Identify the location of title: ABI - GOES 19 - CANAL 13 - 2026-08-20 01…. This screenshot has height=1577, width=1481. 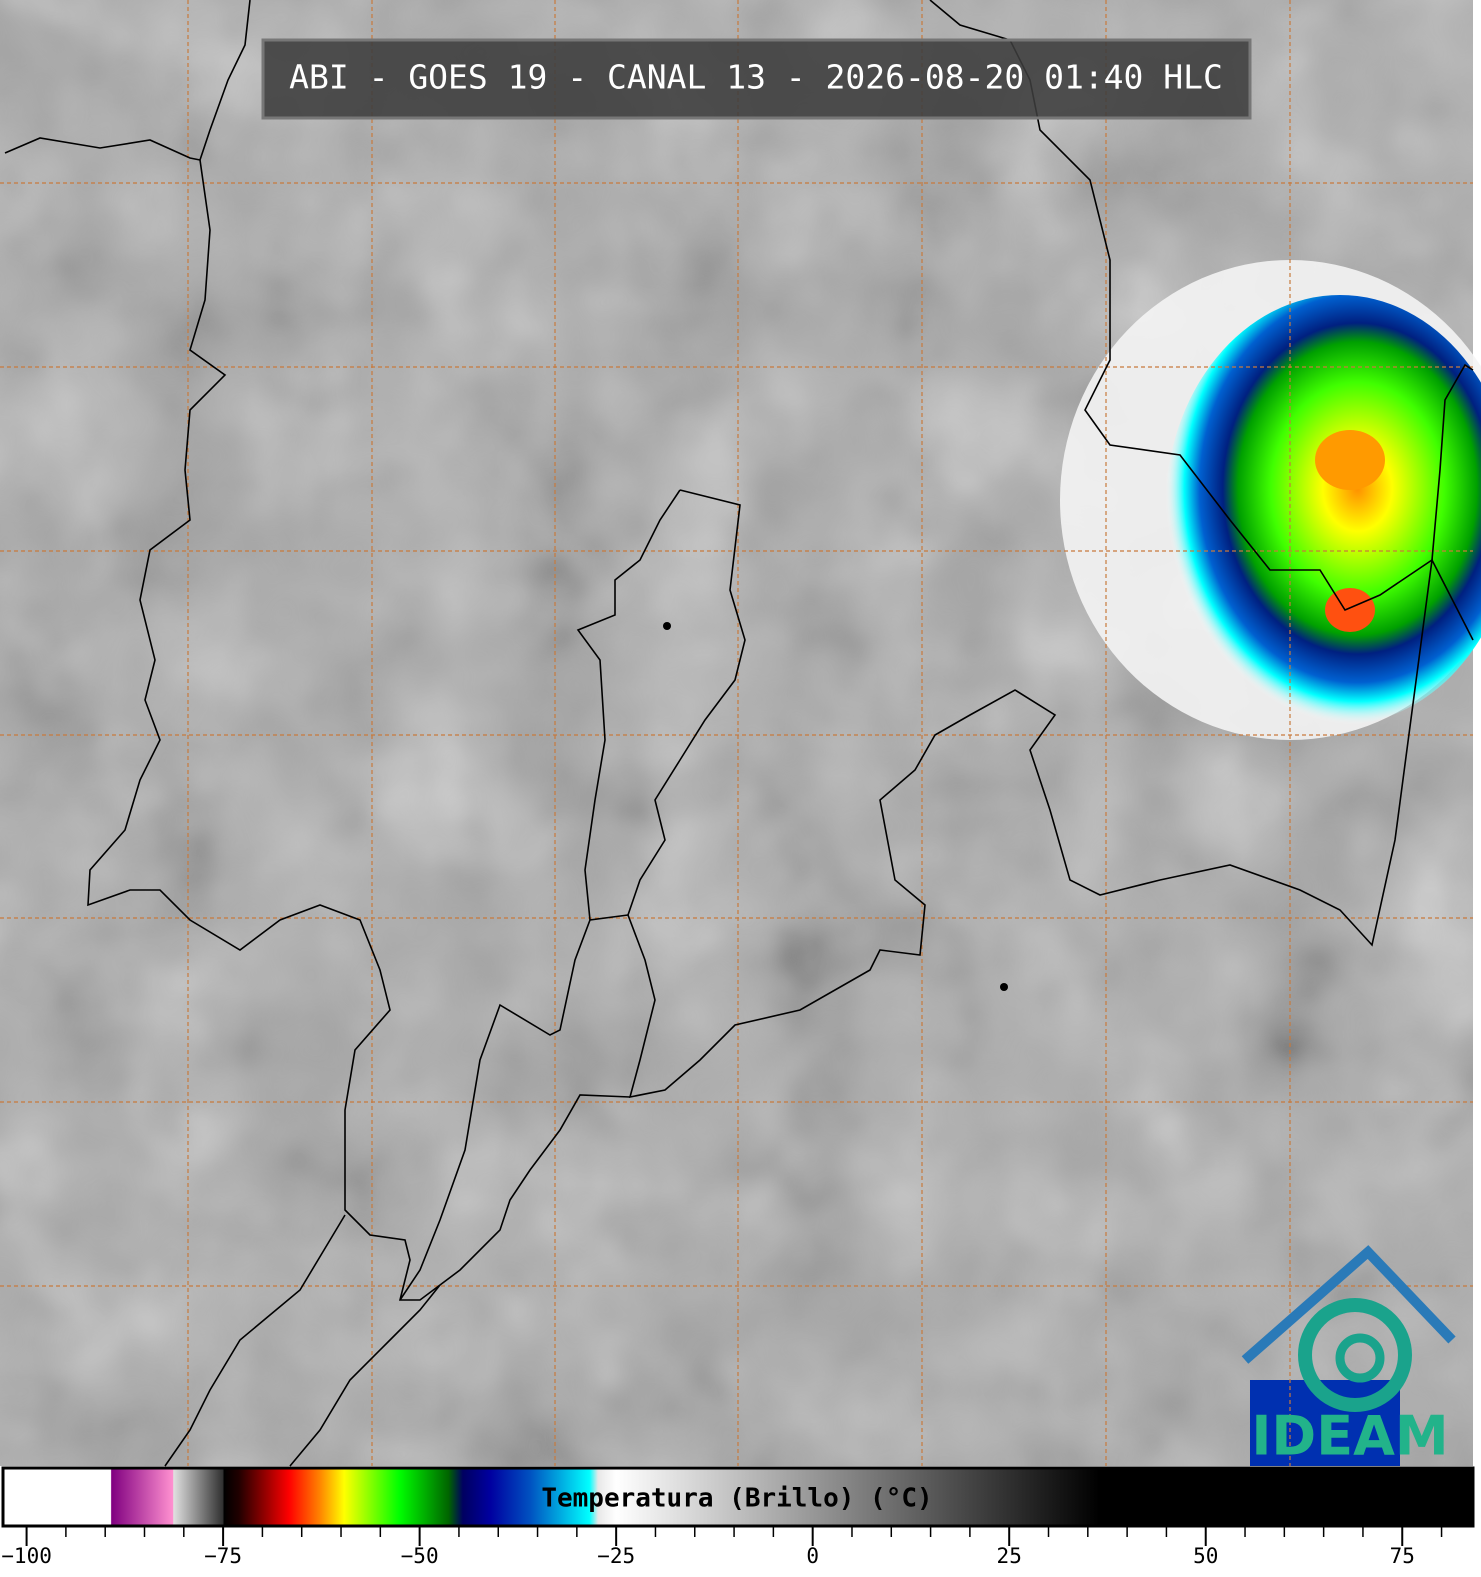
(756, 77).